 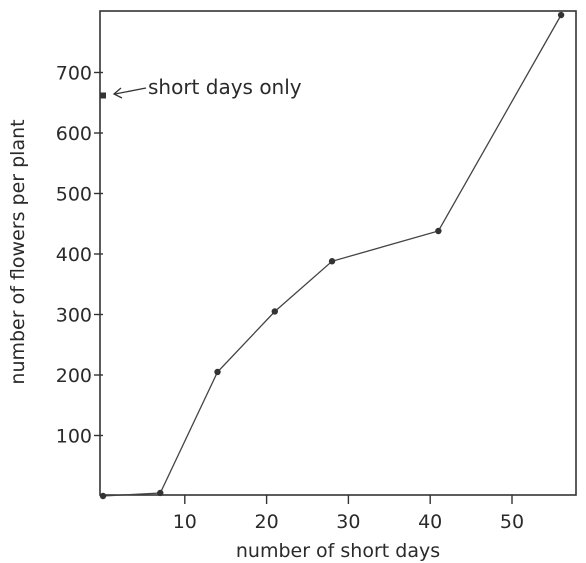 I want to click on annotation-arrow-head, so click(x=117, y=93).